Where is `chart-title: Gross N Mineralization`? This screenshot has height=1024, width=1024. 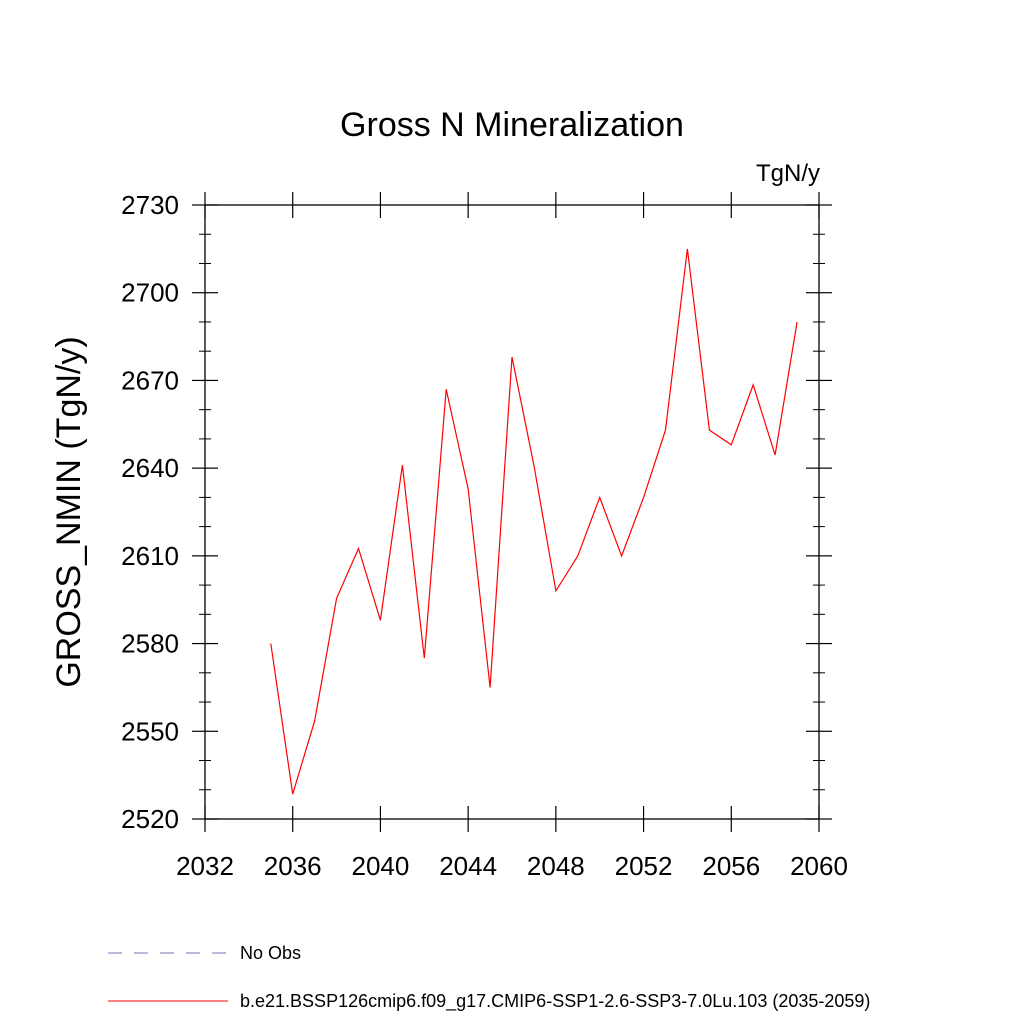 chart-title: Gross N Mineralization is located at coordinates (512, 125).